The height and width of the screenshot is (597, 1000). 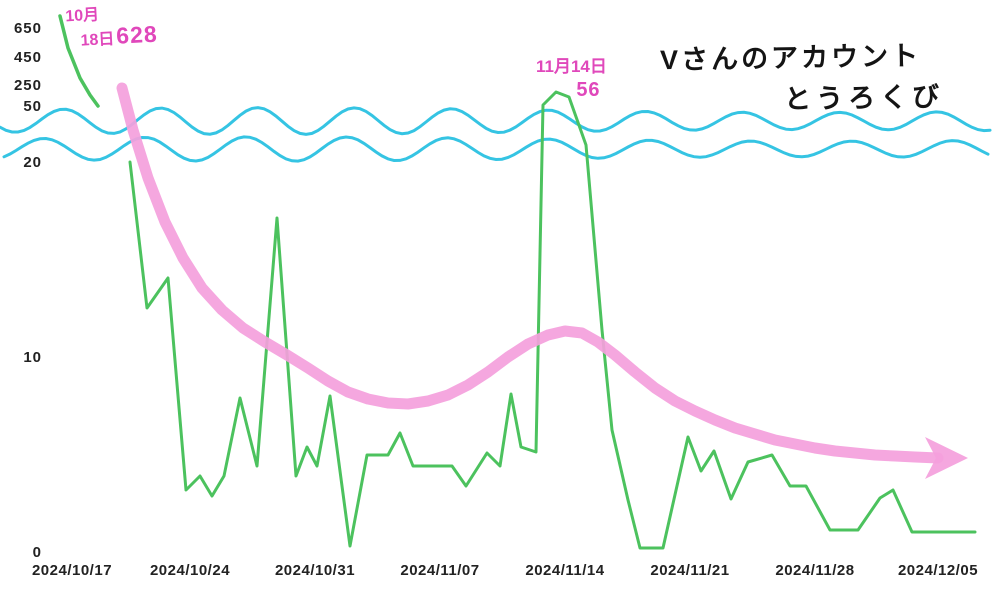 What do you see at coordinates (565, 570) in the screenshot?
I see `x-tick-2024-11-14: 2024/11/14` at bounding box center [565, 570].